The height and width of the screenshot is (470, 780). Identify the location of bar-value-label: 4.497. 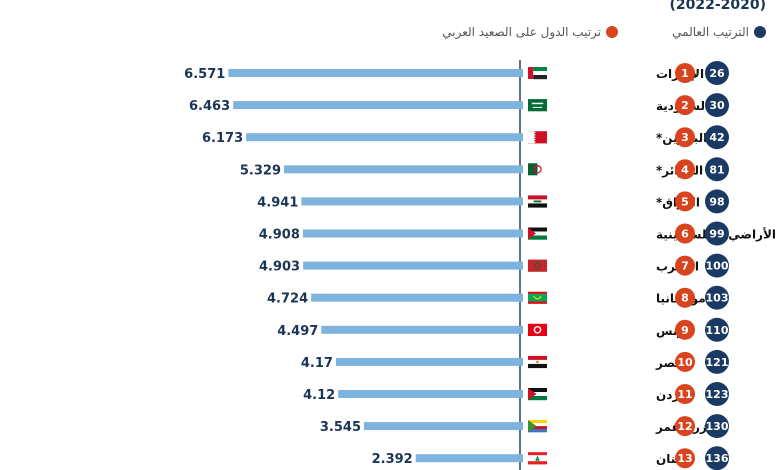
(297, 331).